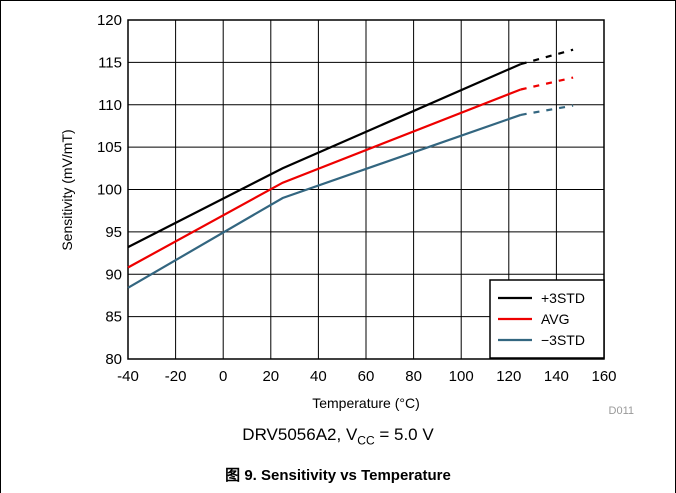  What do you see at coordinates (113, 274) in the screenshot?
I see `y-tick-label: 90` at bounding box center [113, 274].